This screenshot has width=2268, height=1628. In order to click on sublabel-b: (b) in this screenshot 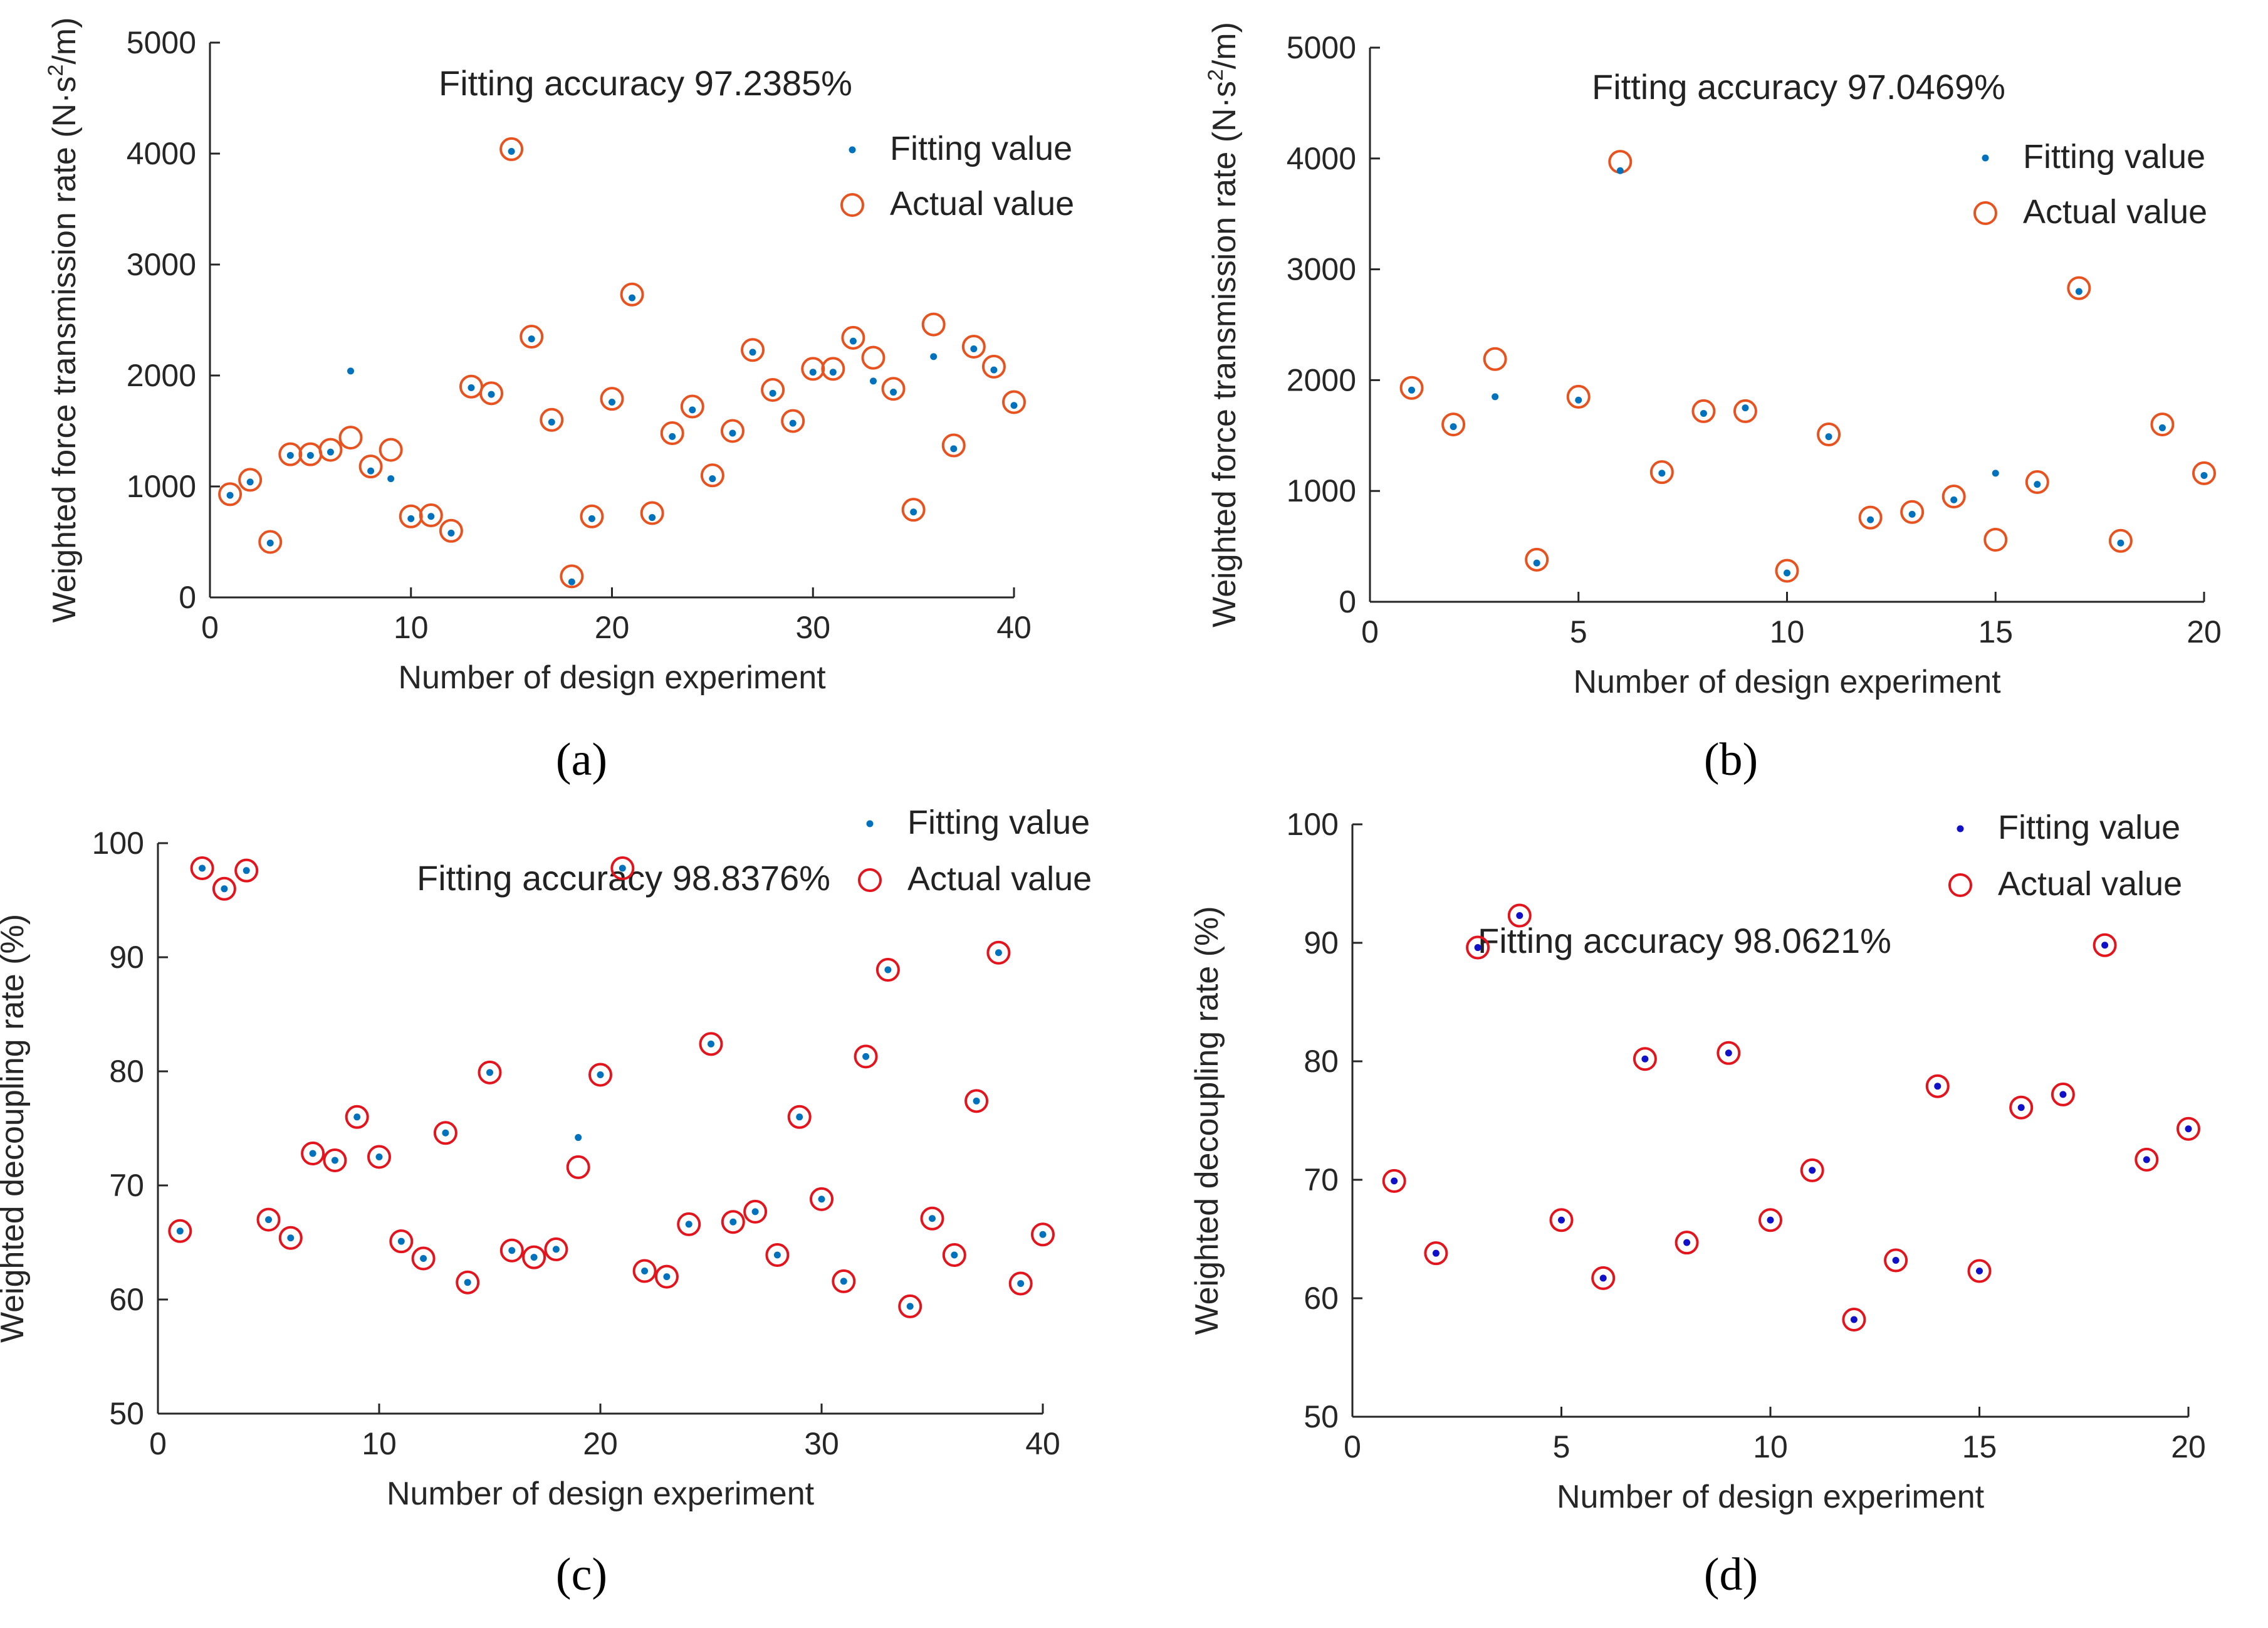, I will do `click(1730, 760)`.